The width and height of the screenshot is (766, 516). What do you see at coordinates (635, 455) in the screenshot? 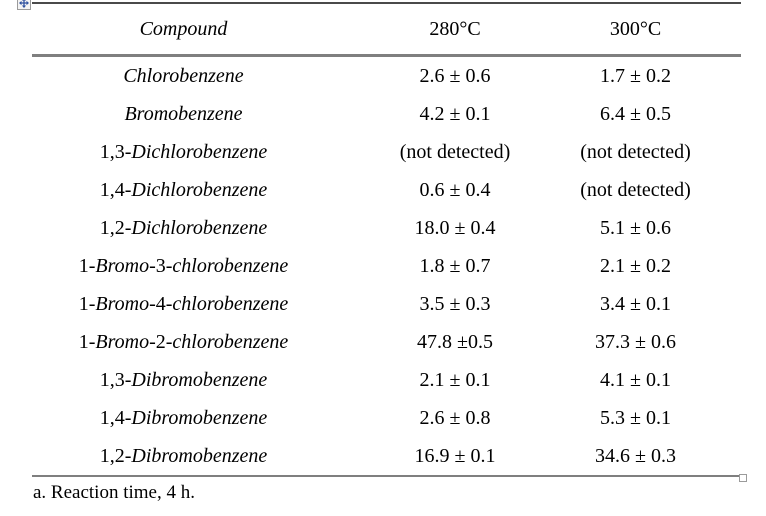
I see `value-300c-cell: 34.6 ± 0.3` at bounding box center [635, 455].